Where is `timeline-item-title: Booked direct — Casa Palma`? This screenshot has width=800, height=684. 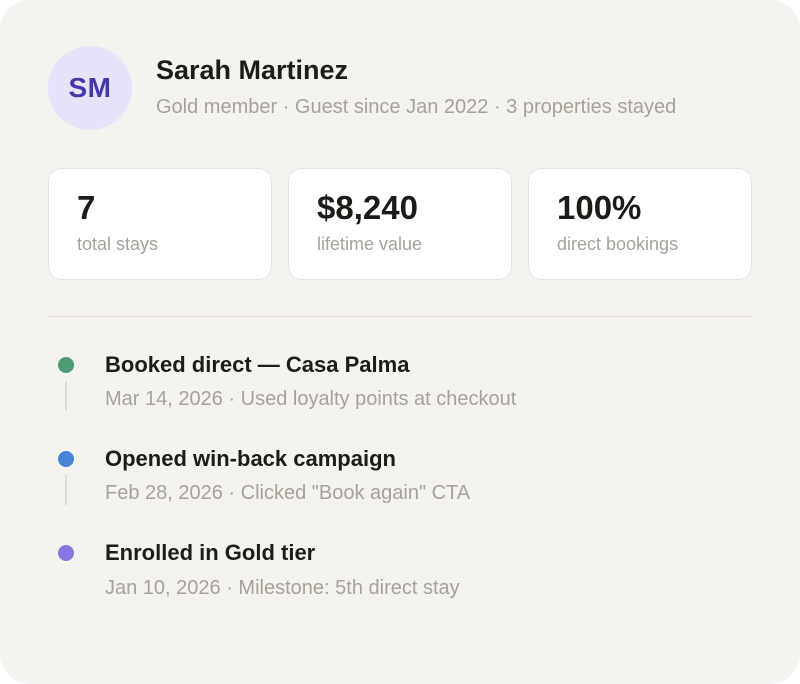 timeline-item-title: Booked direct — Casa Palma is located at coordinates (257, 364).